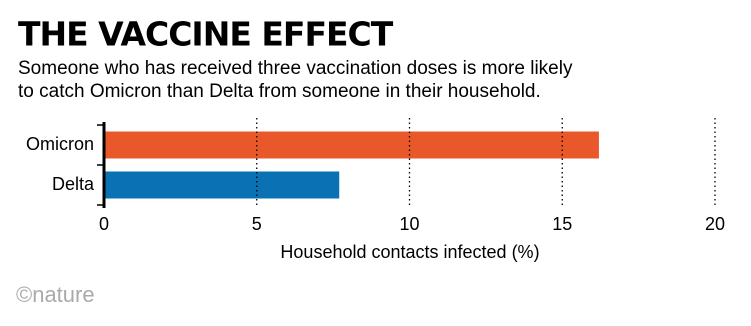 The image size is (751, 326). What do you see at coordinates (257, 224) in the screenshot?
I see `x-tick-label: 5` at bounding box center [257, 224].